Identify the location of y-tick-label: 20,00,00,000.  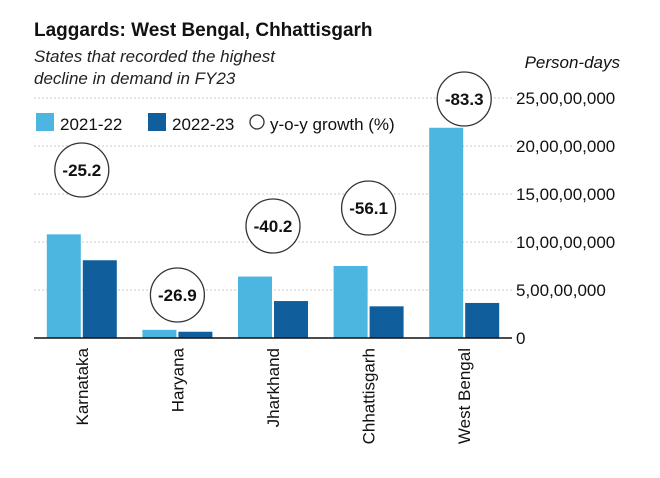
(565, 146).